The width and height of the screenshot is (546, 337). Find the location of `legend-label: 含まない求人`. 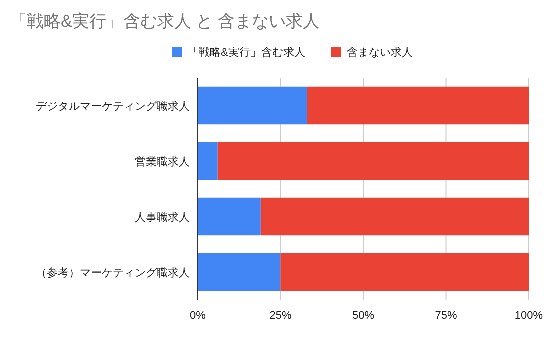

legend-label: 含まない求人 is located at coordinates (380, 52).